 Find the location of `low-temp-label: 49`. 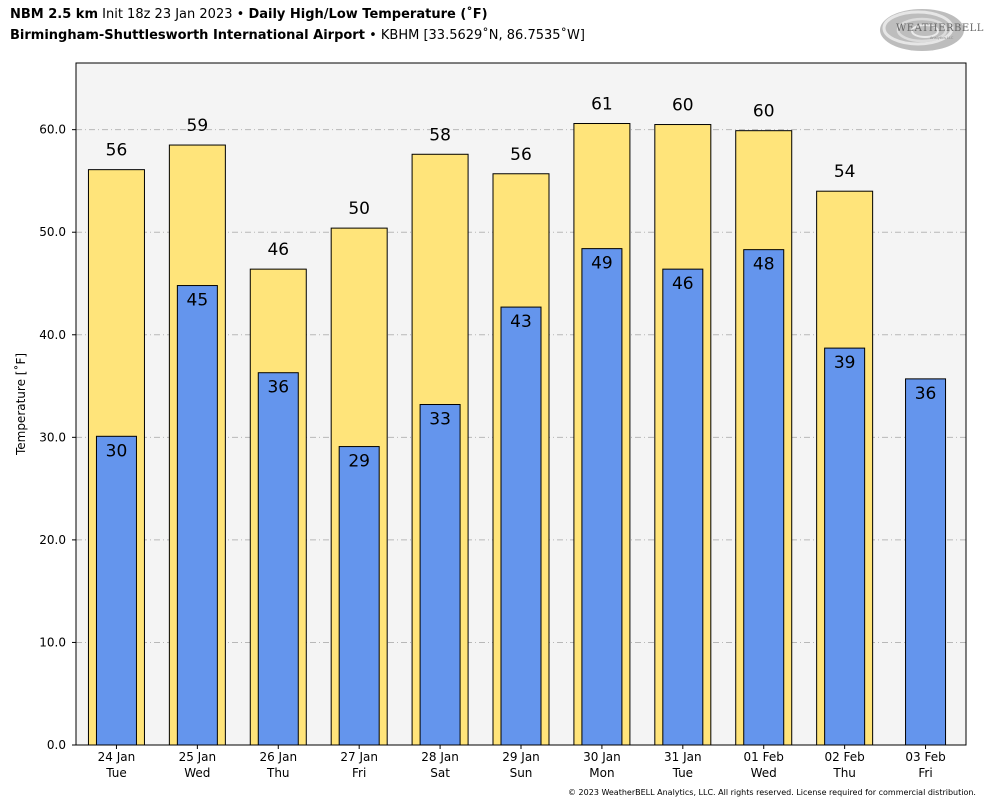

low-temp-label: 49 is located at coordinates (602, 264).